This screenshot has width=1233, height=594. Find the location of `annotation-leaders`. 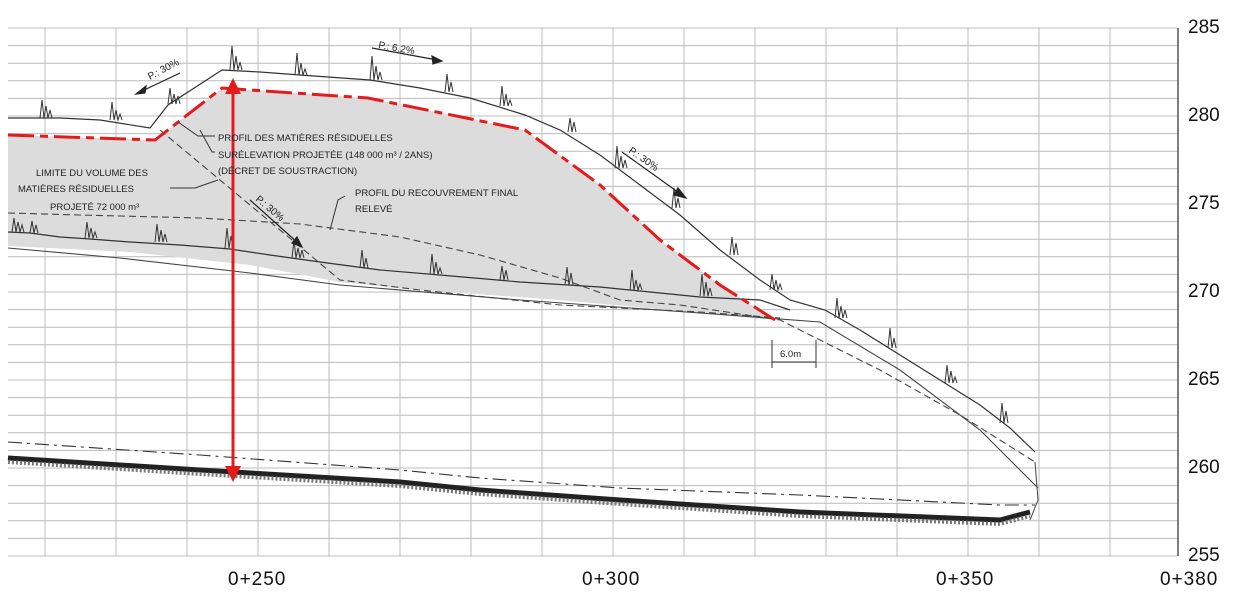

annotation-leaders is located at coordinates (258, 176).